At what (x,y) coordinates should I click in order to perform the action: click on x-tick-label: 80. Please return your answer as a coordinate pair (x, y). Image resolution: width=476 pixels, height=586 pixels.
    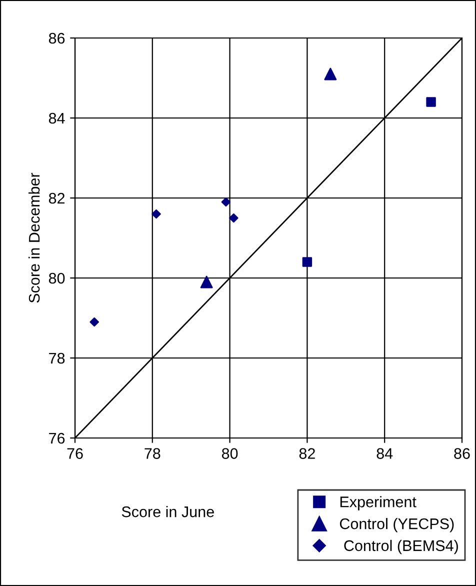
    Looking at the image, I should click on (230, 453).